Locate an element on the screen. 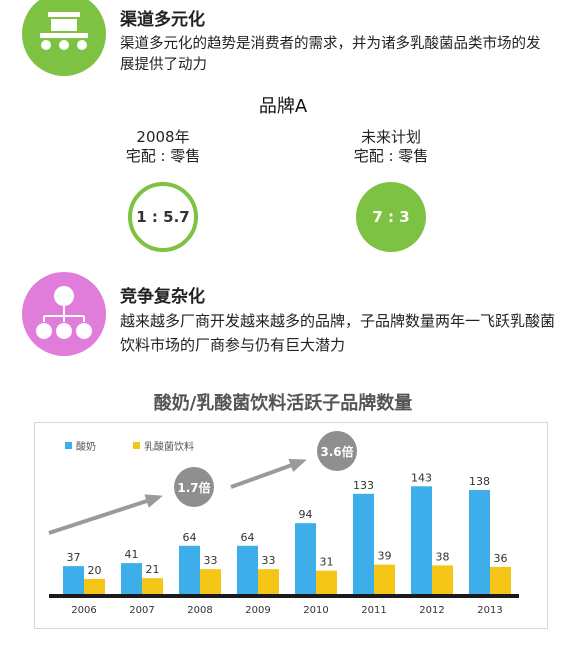 The image size is (566, 652). ratio-circle-2008: 1 : 5.7 is located at coordinates (163, 217).